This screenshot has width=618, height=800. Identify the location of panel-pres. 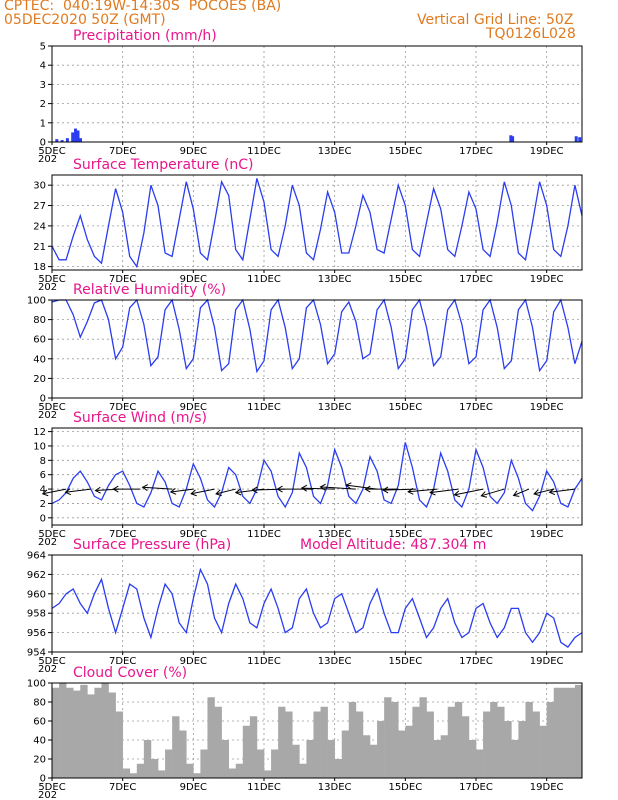
(315, 604).